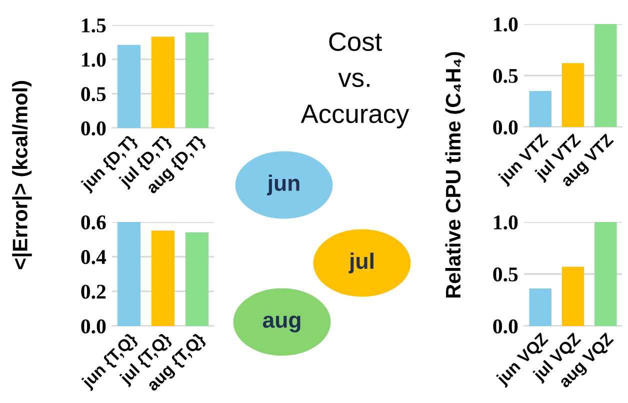 The height and width of the screenshot is (403, 628). Describe the element at coordinates (361, 263) in the screenshot. I see `text: jul` at that location.